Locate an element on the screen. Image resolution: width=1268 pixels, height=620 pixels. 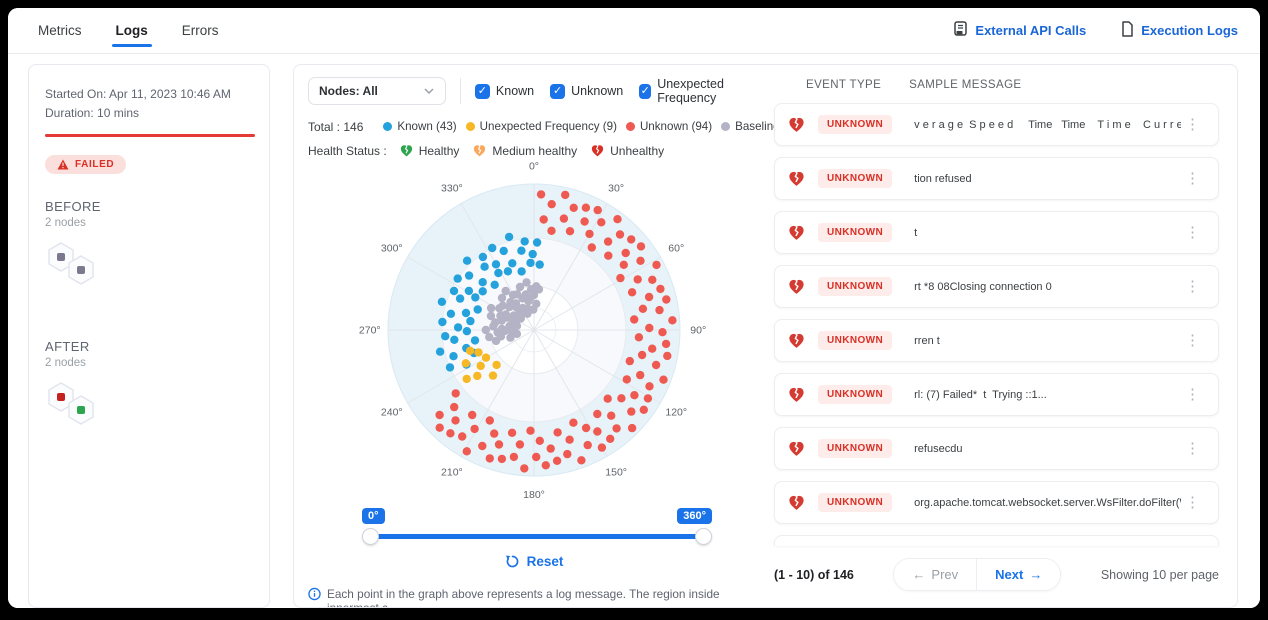
execution-logs-link: Execution Logs is located at coordinates (1179, 30).